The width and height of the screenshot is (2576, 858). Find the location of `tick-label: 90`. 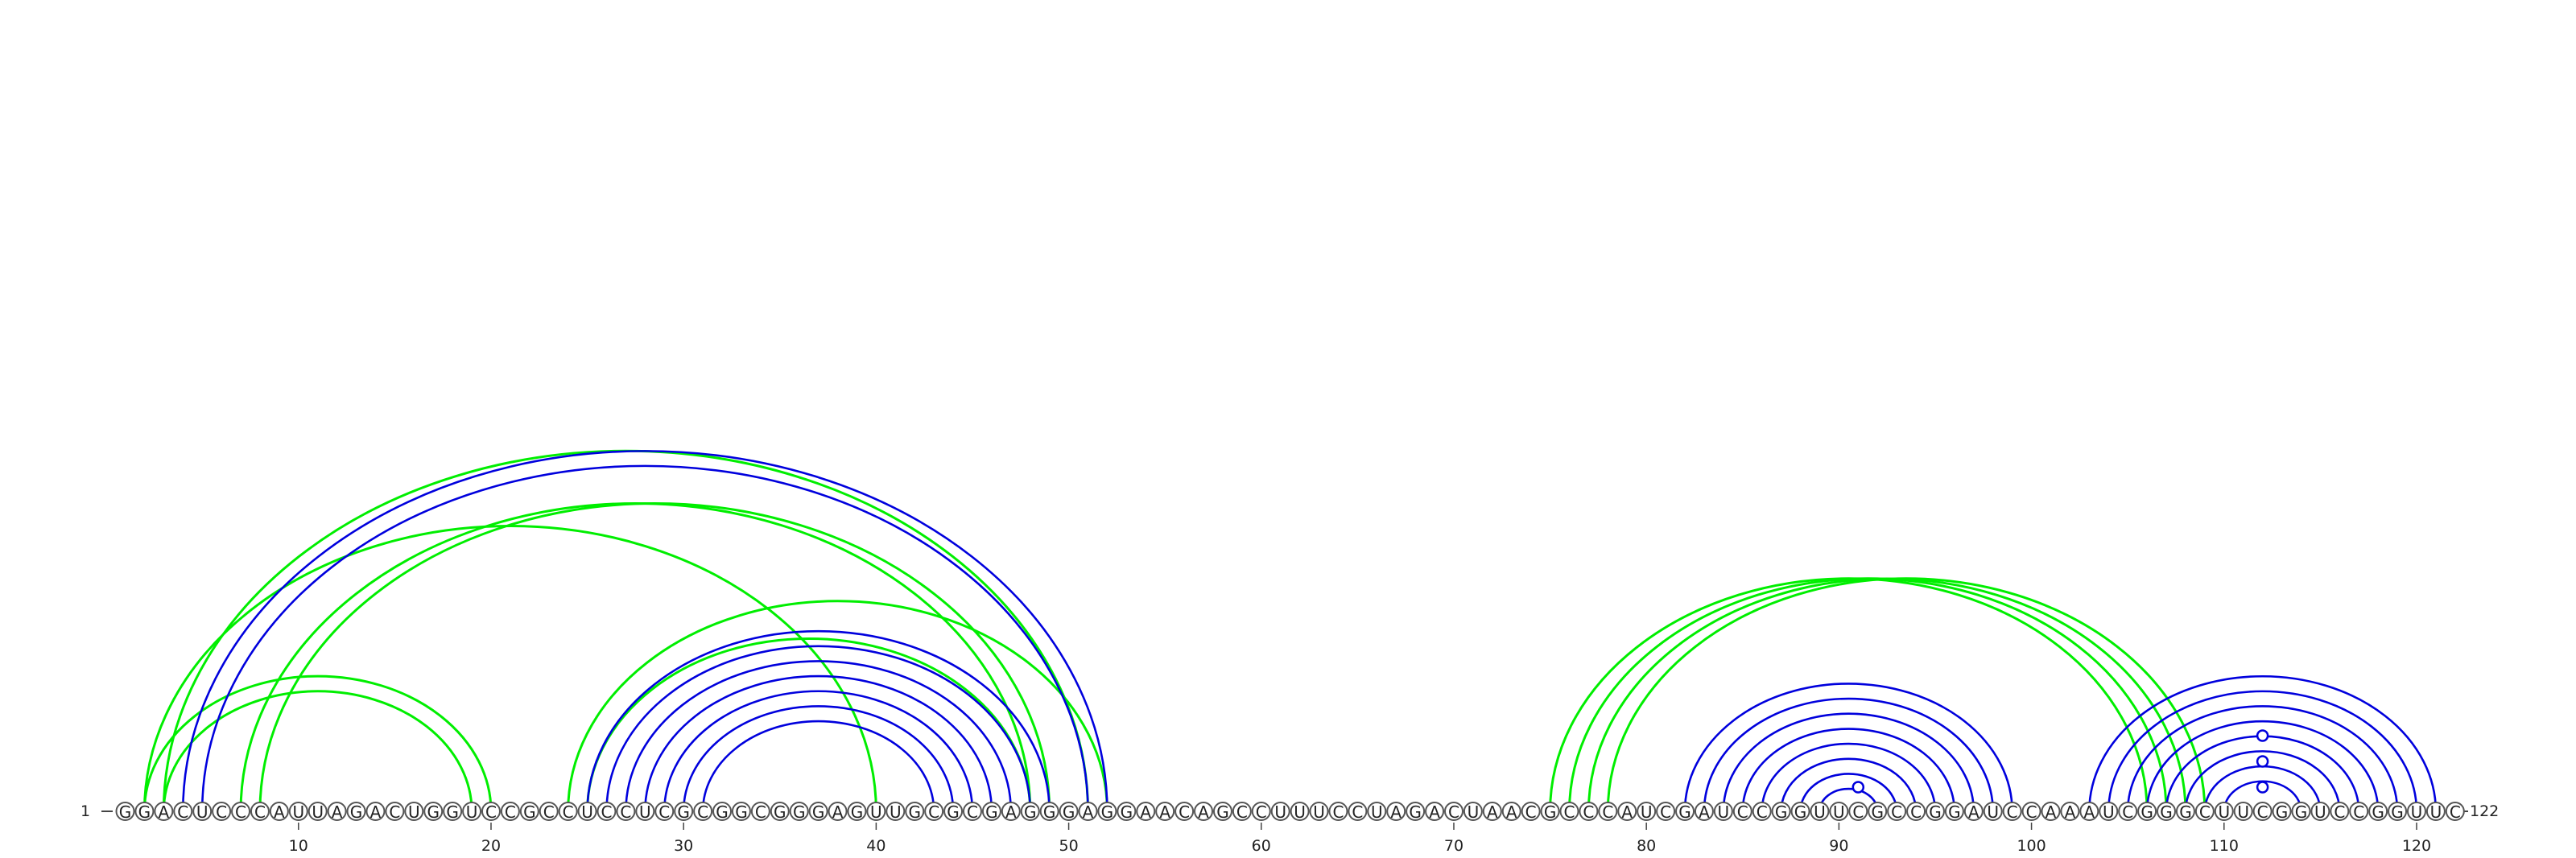

tick-label: 90 is located at coordinates (1838, 846).